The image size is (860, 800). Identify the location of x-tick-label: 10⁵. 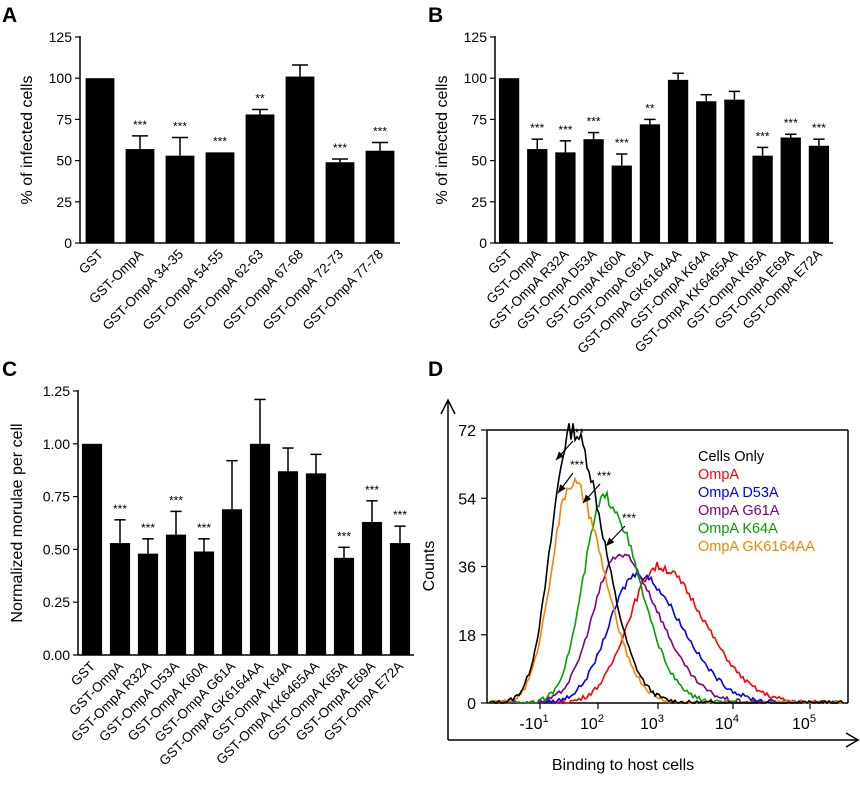
(804, 723).